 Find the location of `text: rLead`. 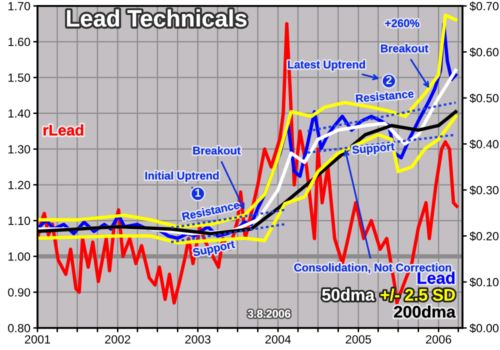

text: rLead is located at coordinates (64, 130).